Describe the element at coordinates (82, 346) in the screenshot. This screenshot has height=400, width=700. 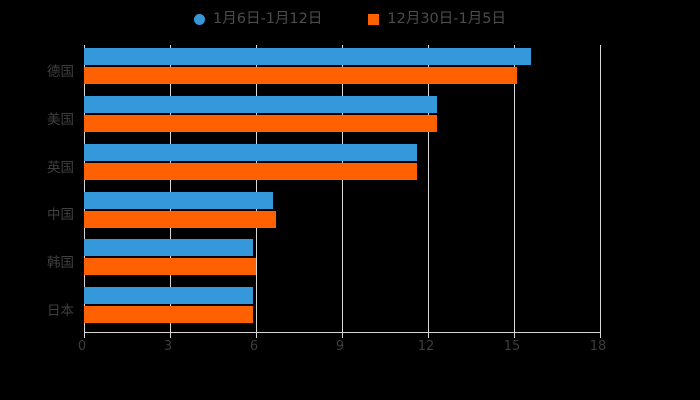
I see `x-tick-label: 0` at that location.